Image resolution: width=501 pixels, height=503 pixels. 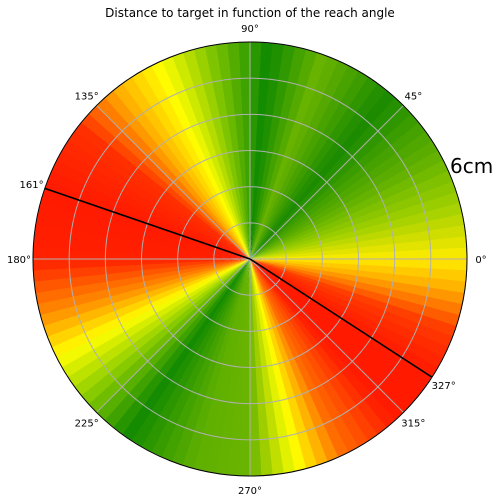 What do you see at coordinates (250, 29) in the screenshot?
I see `angle-tick-label: 90°` at bounding box center [250, 29].